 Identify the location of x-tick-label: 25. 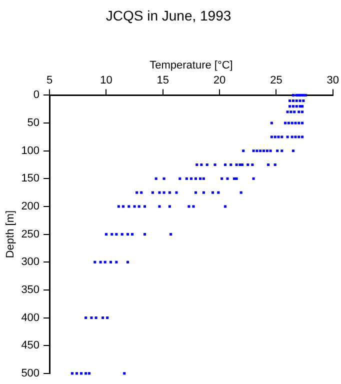
(276, 80).